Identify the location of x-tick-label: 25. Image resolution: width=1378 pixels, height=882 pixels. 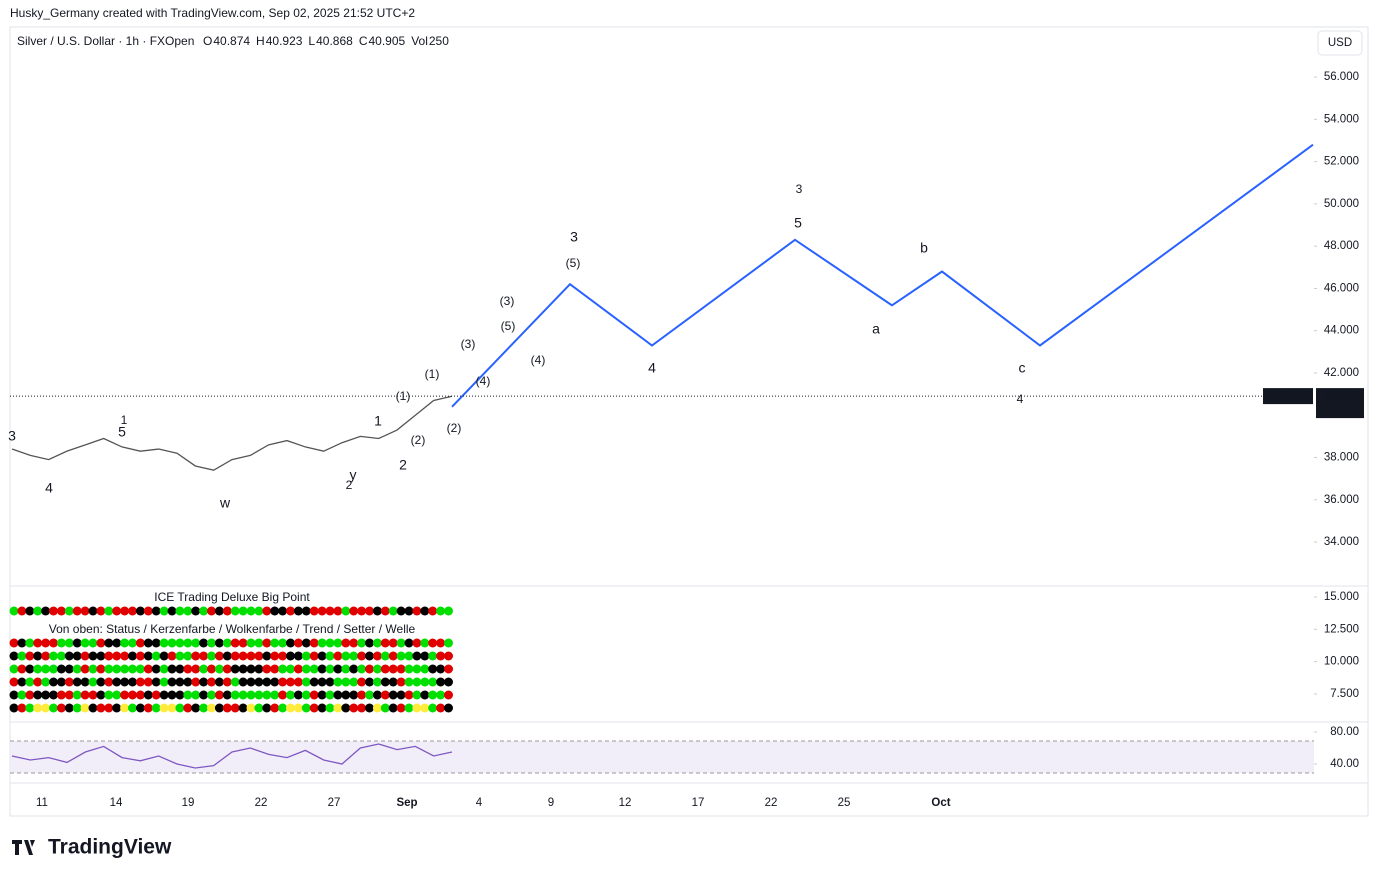
(844, 803).